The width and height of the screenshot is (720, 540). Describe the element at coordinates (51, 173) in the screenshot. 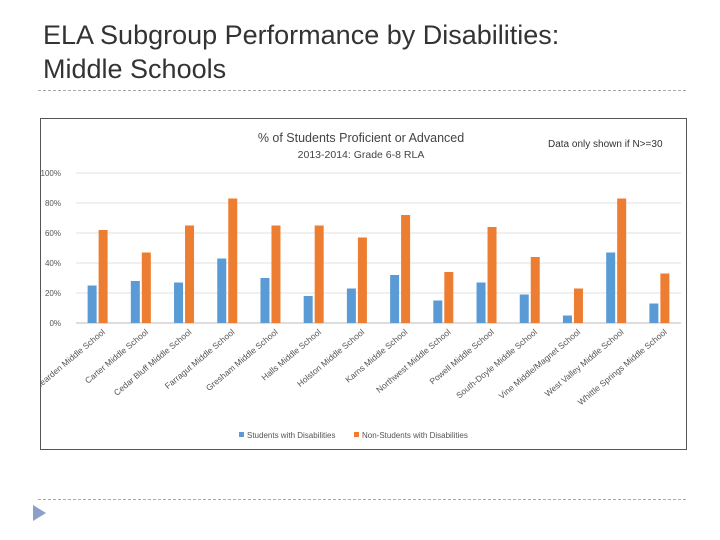

I see `y-tick-label: 100%` at that location.